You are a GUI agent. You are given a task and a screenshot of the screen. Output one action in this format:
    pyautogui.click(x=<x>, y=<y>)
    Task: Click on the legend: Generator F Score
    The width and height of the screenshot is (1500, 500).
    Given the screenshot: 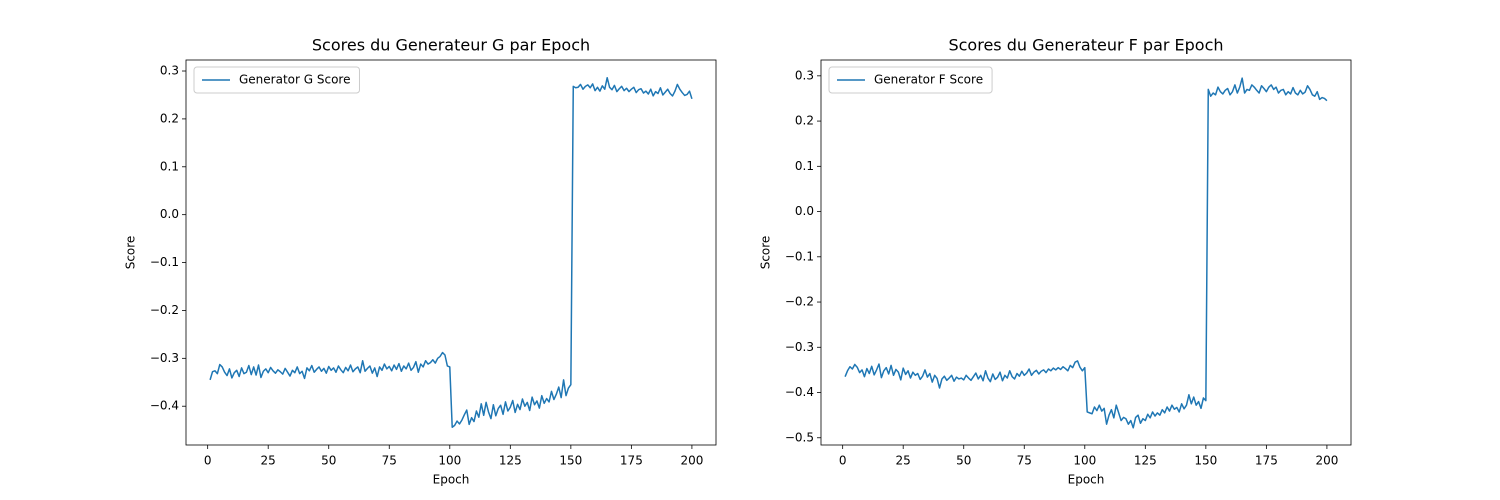 What is the action you would take?
    pyautogui.click(x=910, y=80)
    